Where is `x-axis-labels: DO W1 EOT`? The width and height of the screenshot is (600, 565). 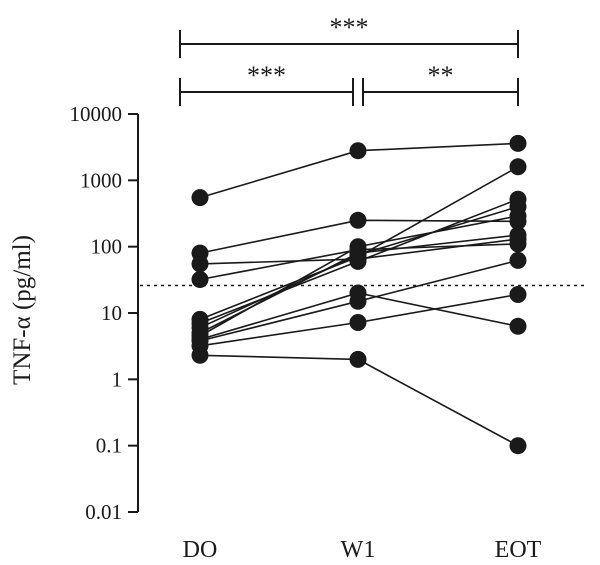 x-axis-labels: DO W1 EOT is located at coordinates (362, 550).